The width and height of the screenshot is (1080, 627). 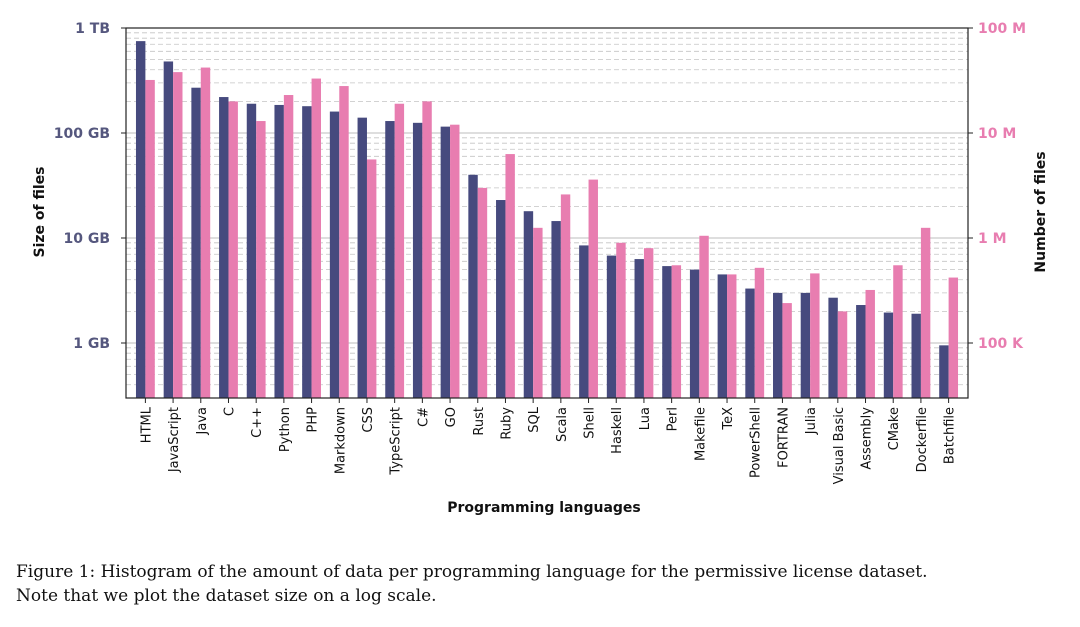 What do you see at coordinates (91, 344) in the screenshot?
I see `left-tick-label: 1 GB` at bounding box center [91, 344].